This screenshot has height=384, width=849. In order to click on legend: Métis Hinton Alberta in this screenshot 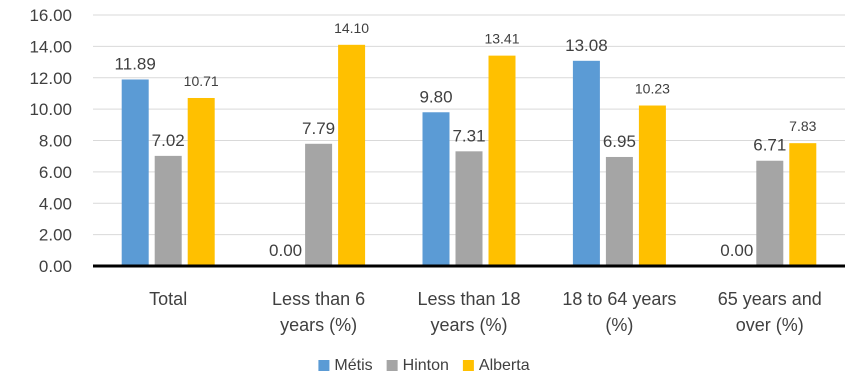, I will do `click(424, 365)`.